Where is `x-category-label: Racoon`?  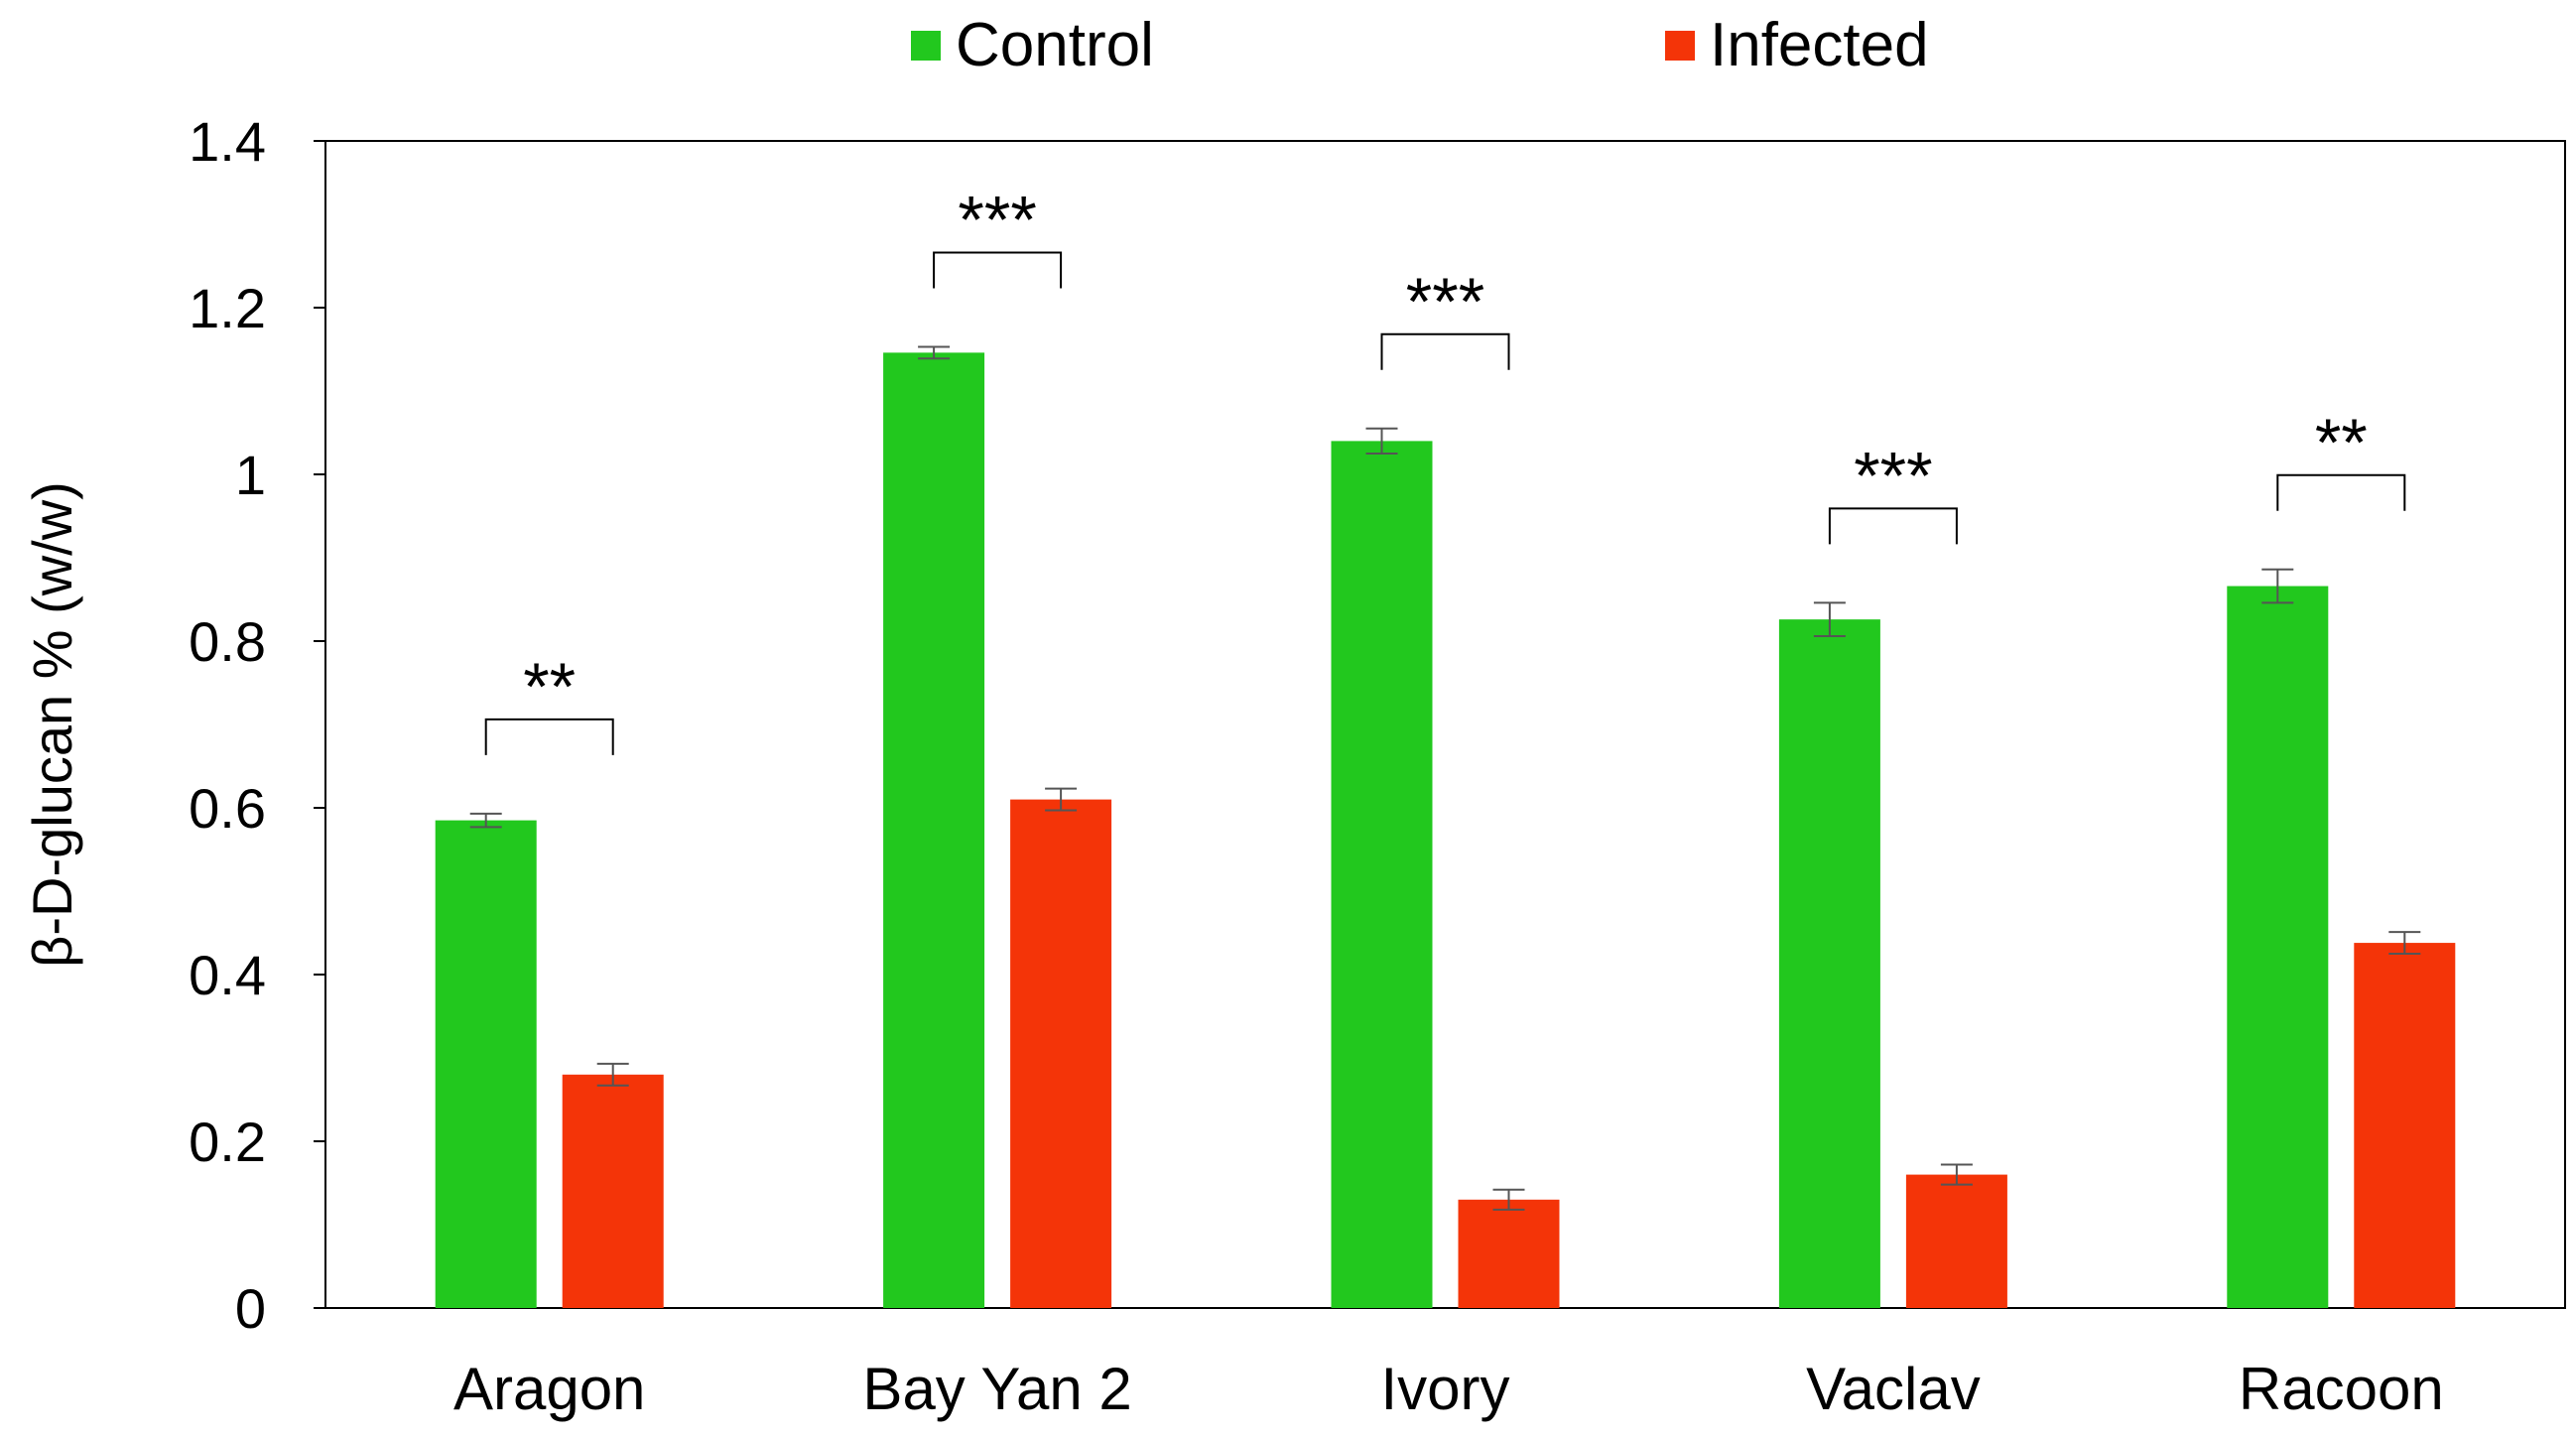
x-category-label: Racoon is located at coordinates (2341, 1389).